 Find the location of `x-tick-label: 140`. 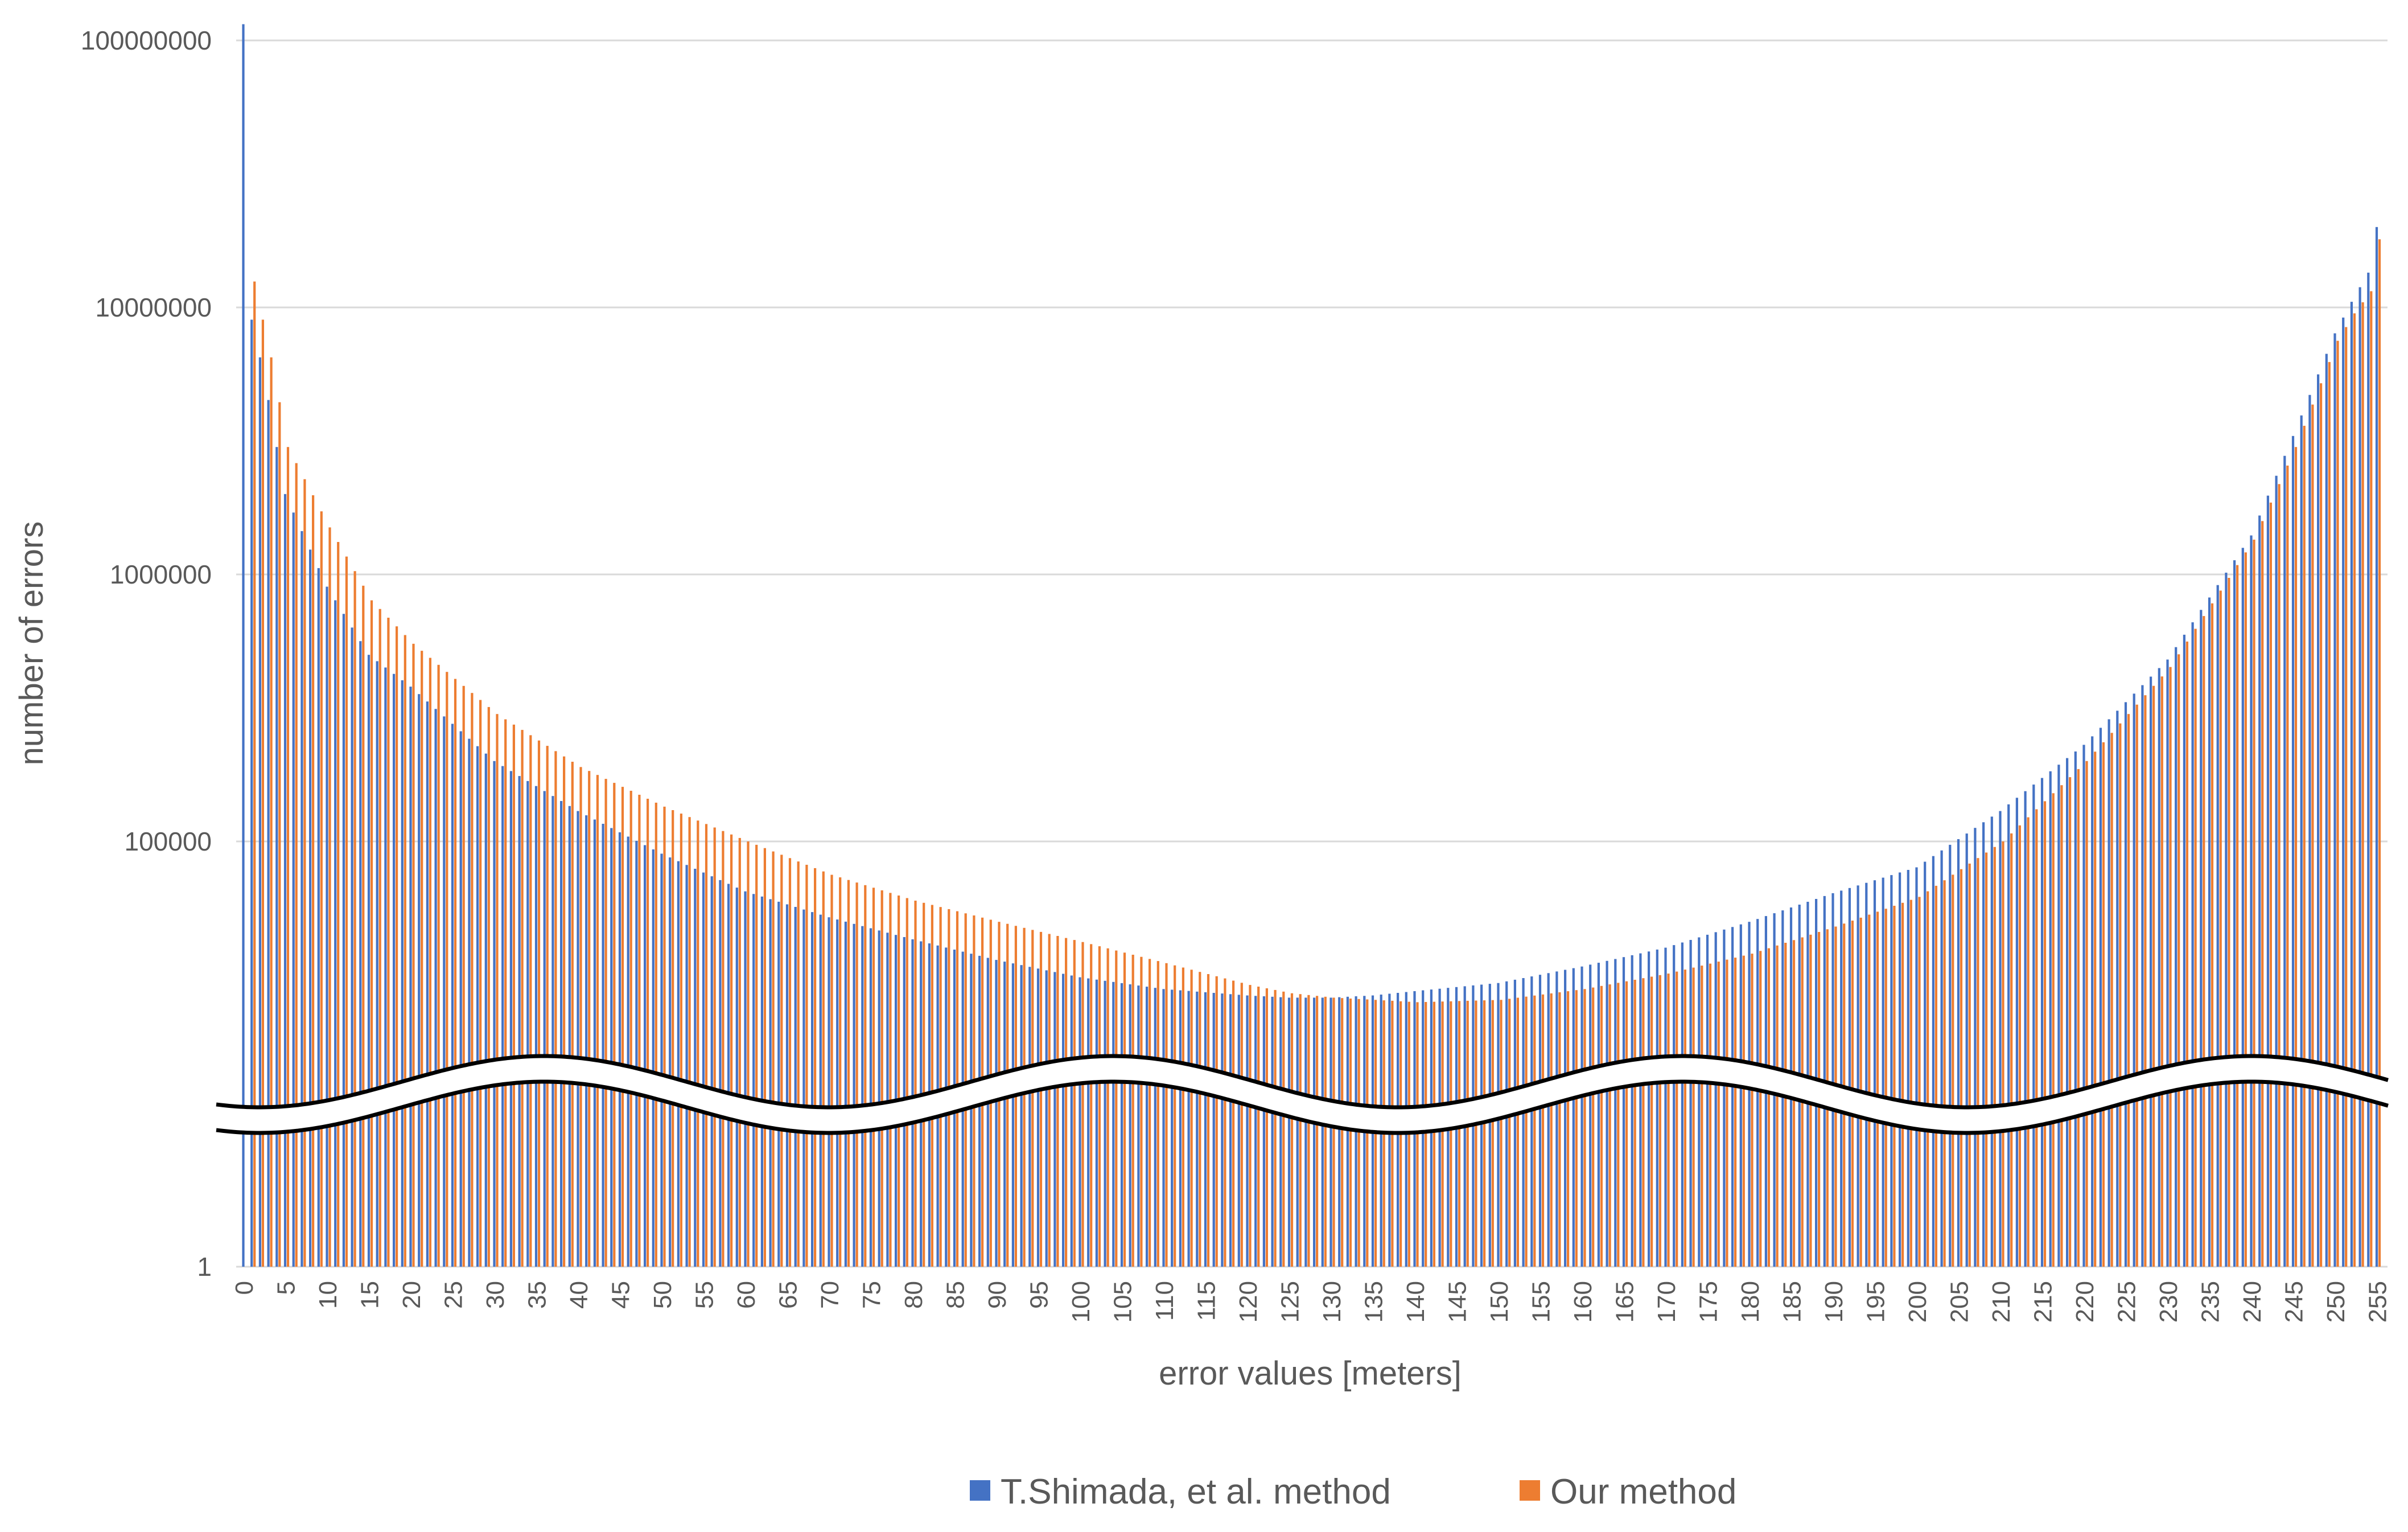

x-tick-label: 140 is located at coordinates (1416, 1301).